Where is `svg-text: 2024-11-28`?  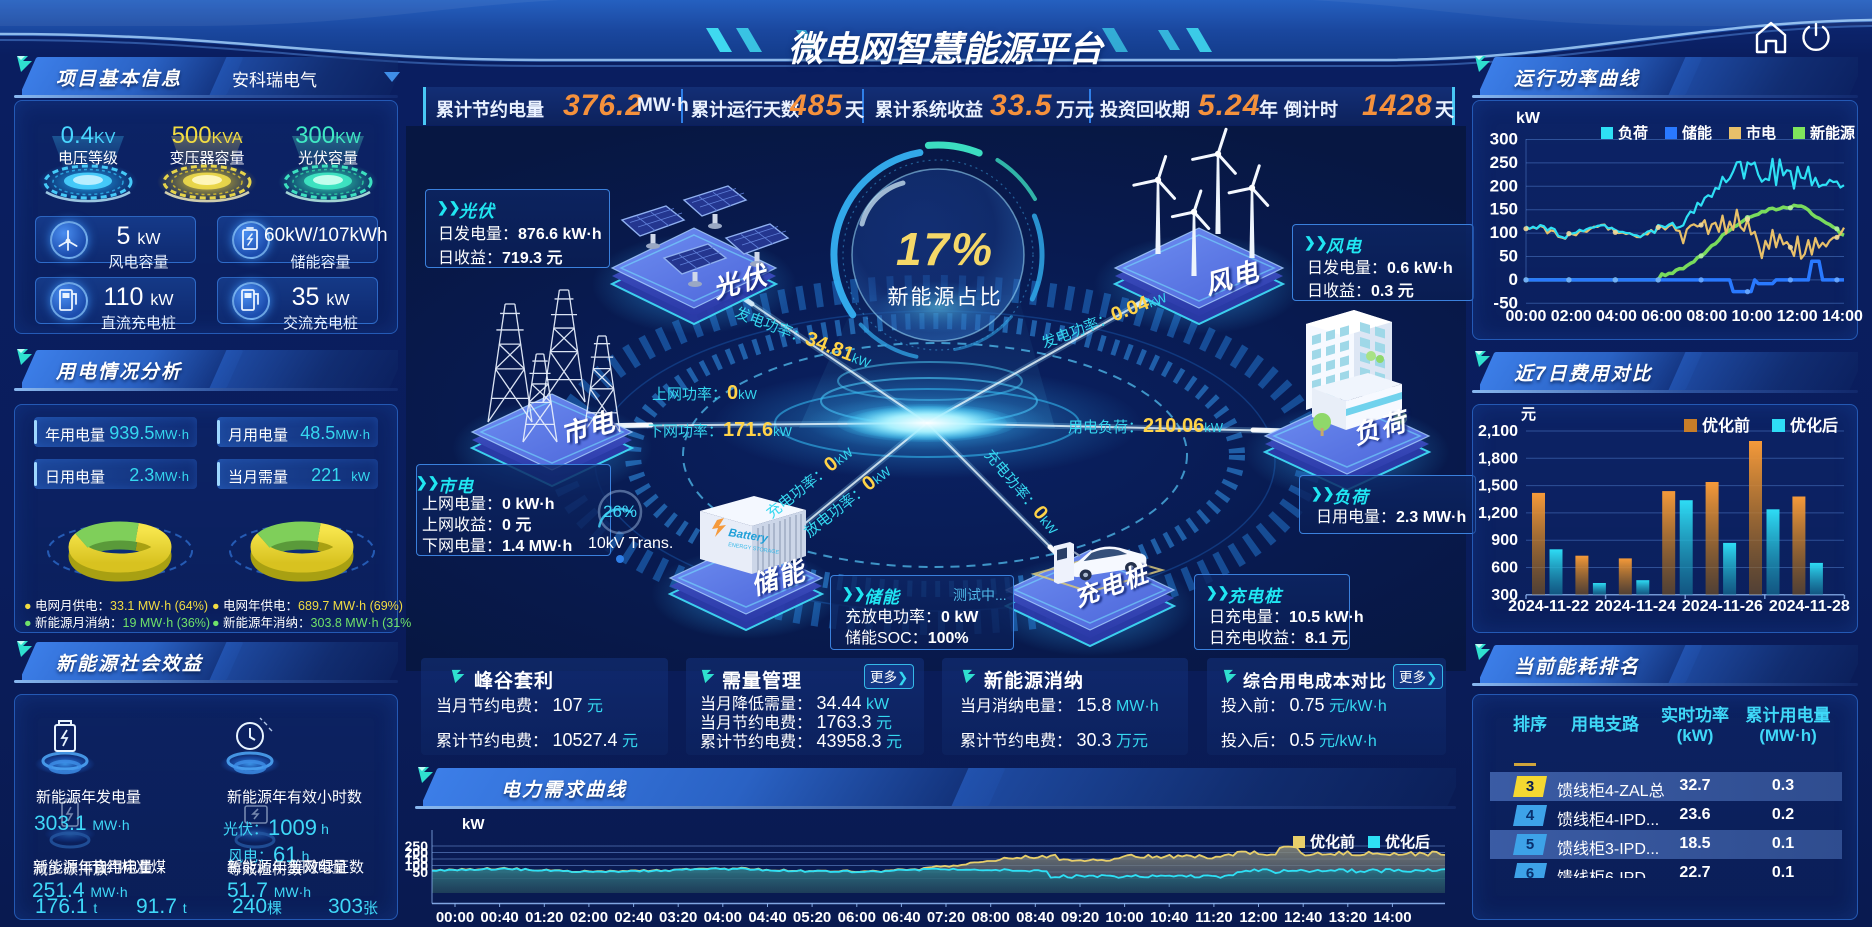 svg-text: 2024-11-28 is located at coordinates (1809, 606).